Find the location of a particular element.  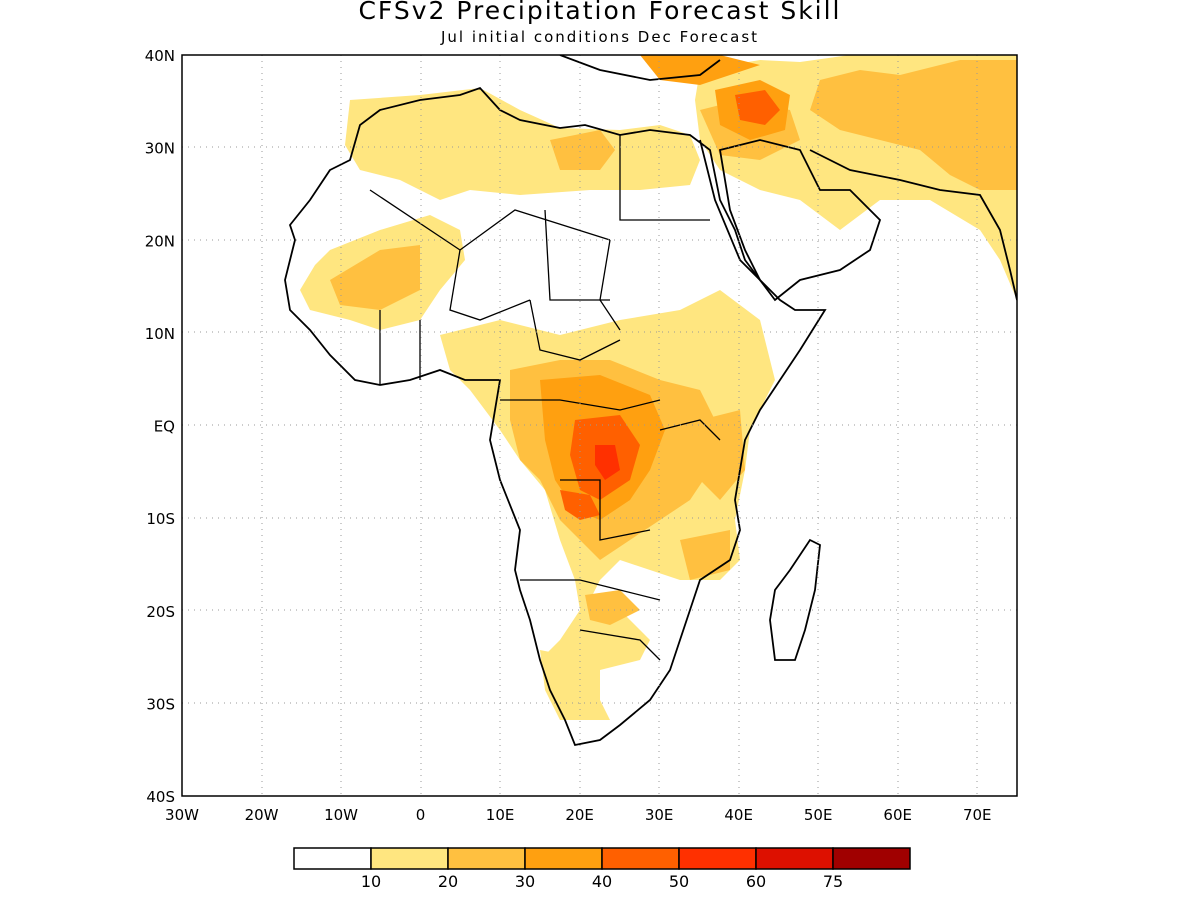

lon-tick-label: 40E is located at coordinates (738, 815).